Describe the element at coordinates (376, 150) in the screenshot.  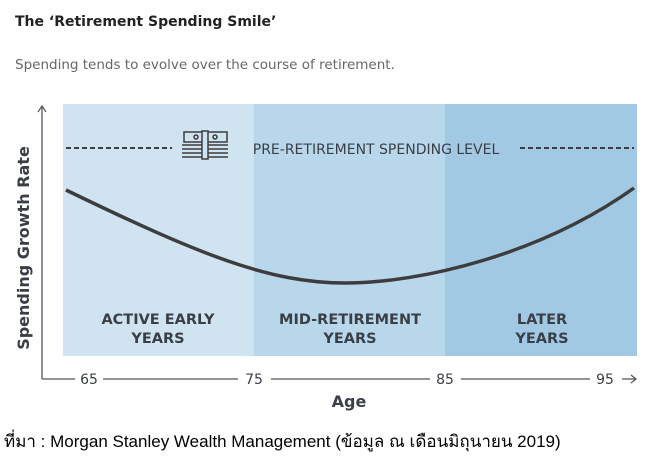
I see `reference-line-label: PRE-RETIREMENT SPENDING LEVEL` at that location.